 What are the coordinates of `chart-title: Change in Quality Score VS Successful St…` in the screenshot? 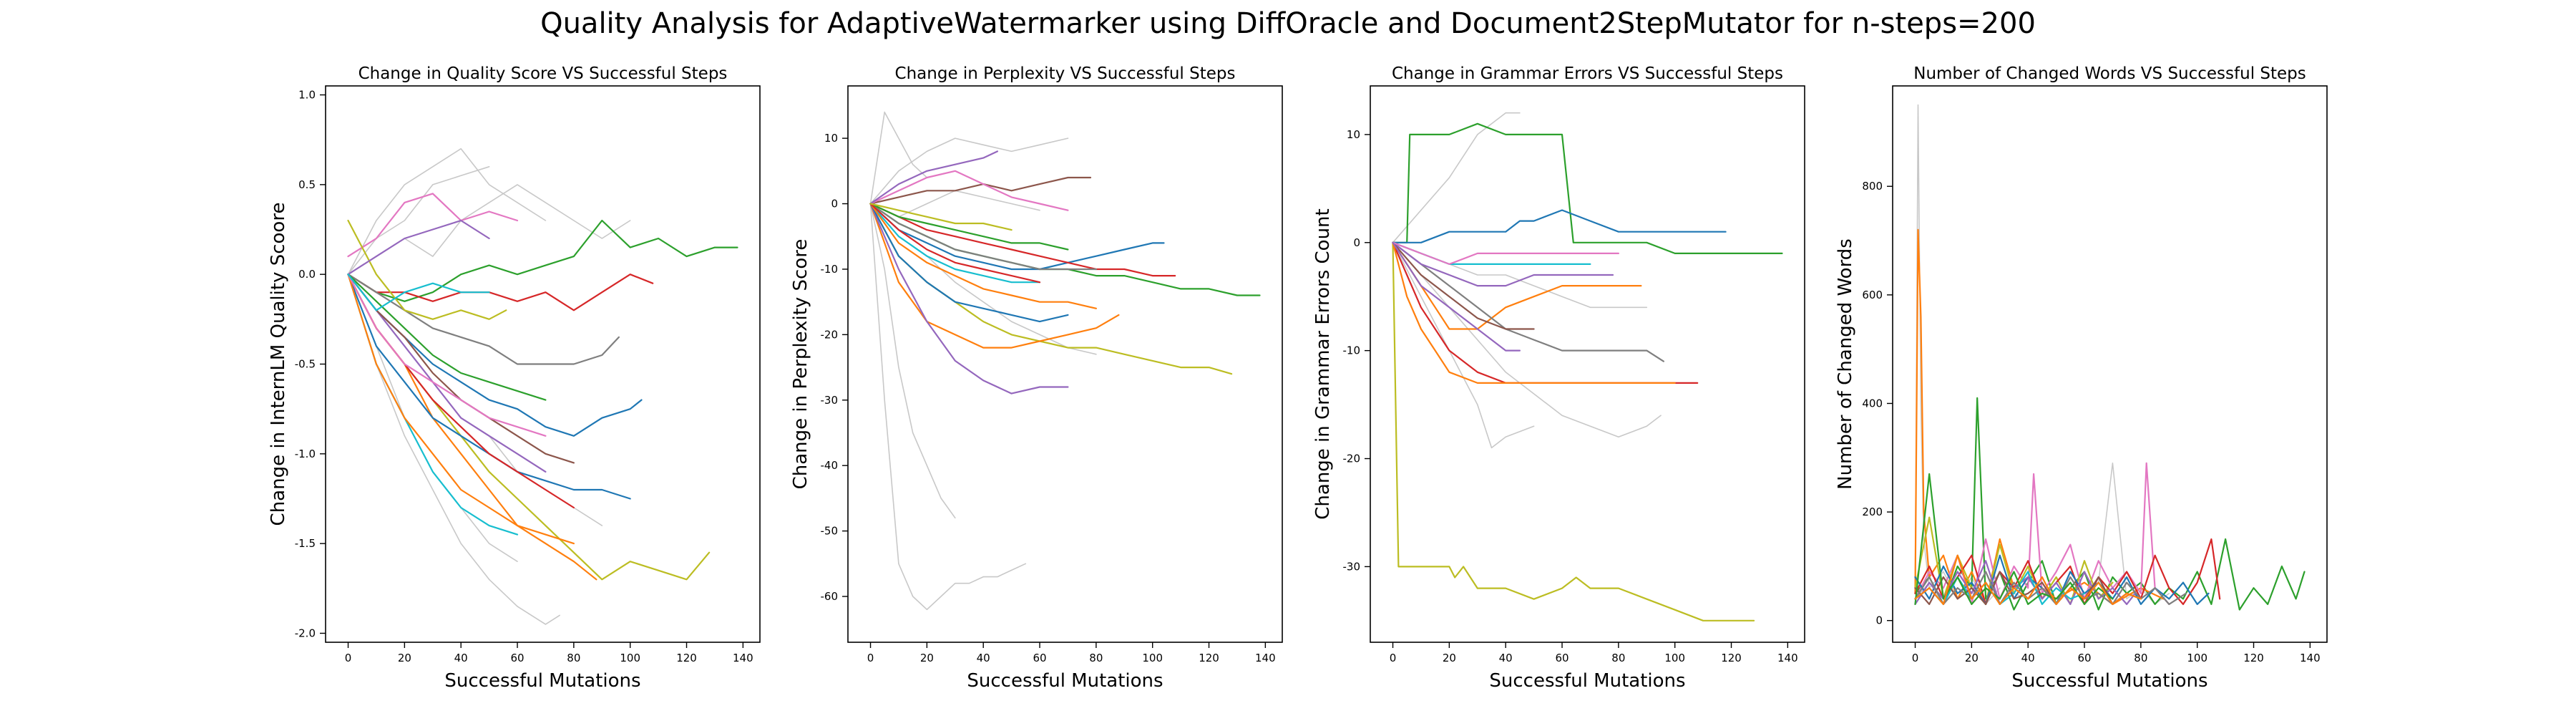 It's located at (543, 73).